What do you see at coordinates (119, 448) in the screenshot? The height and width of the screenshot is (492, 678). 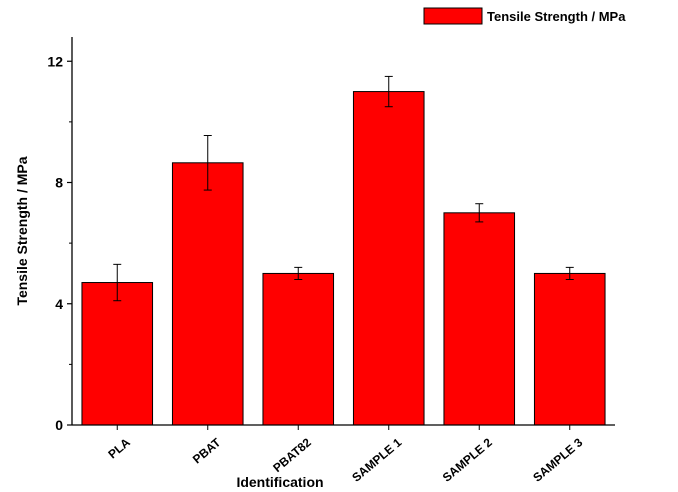 I see `x-tick-label: PLA` at bounding box center [119, 448].